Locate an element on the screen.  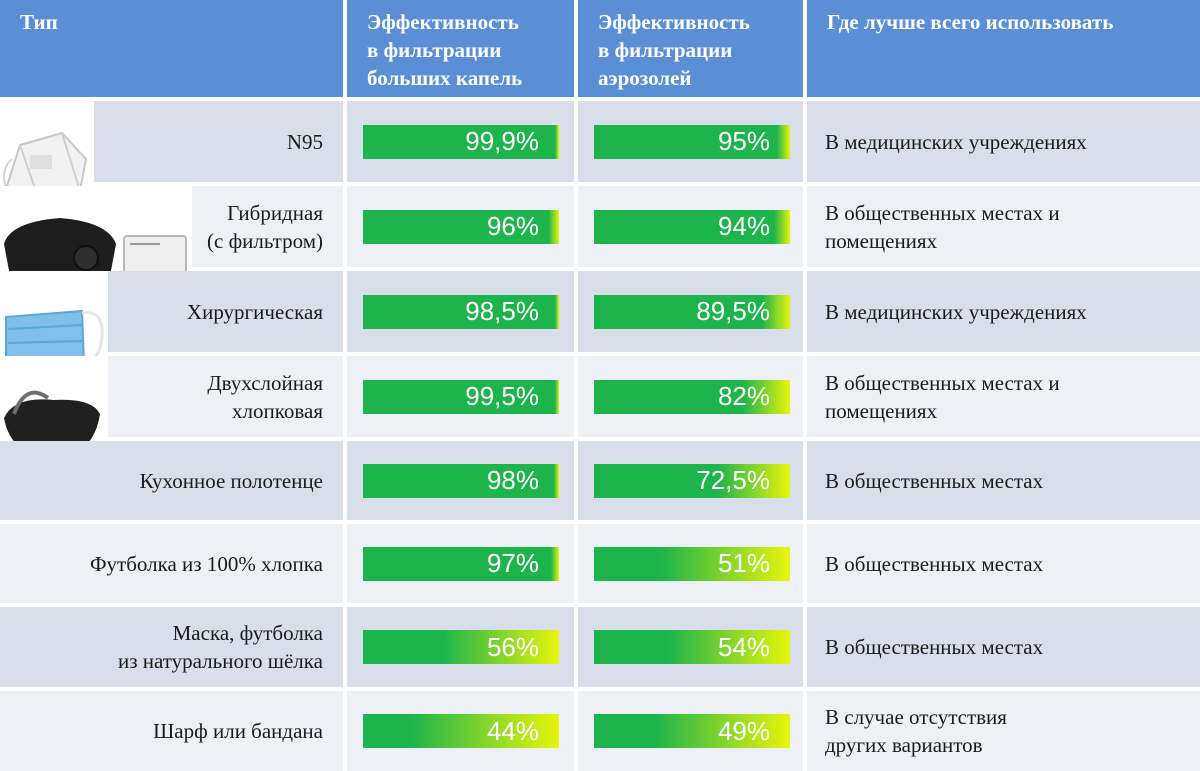
aerosols-cell: 72,5% is located at coordinates (690, 480).